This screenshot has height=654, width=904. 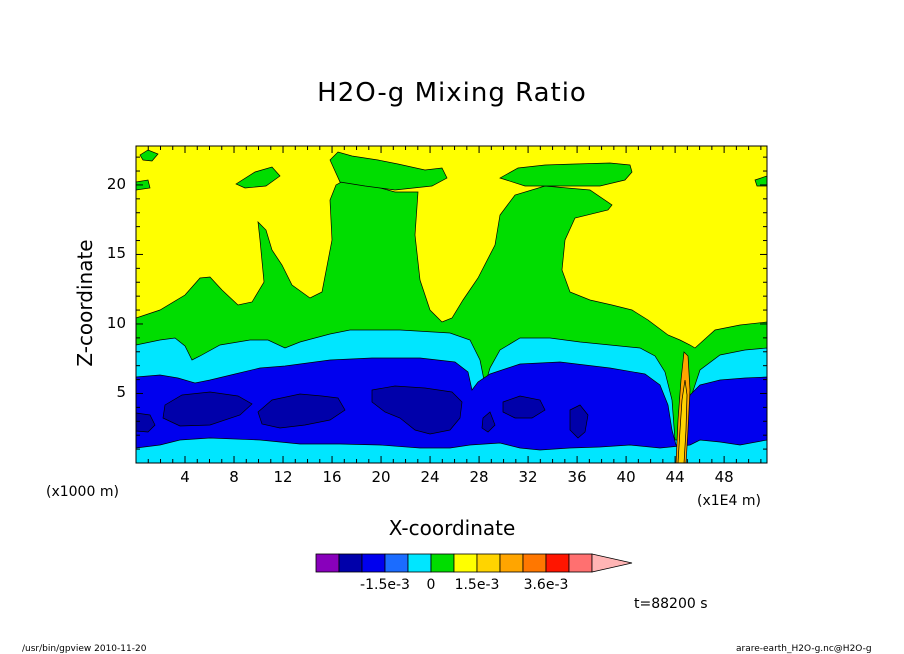 I want to click on x-tick-label: 8, so click(x=234, y=477).